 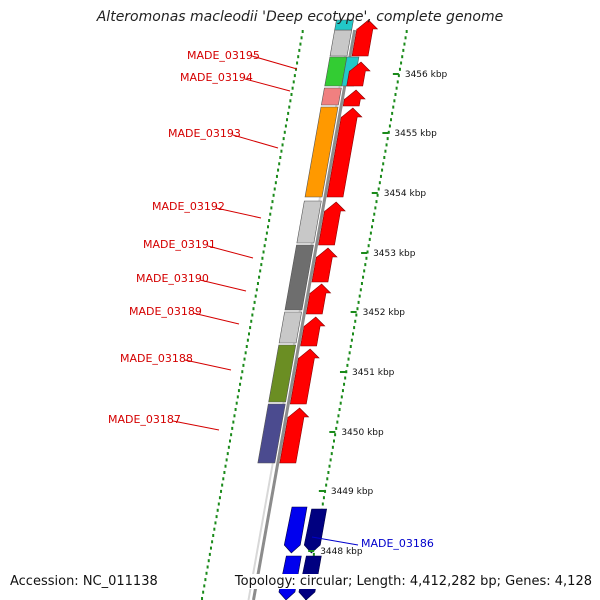 What do you see at coordinates (394, 254) in the screenshot?
I see `kbp-tick-label: 3453 kbp` at bounding box center [394, 254].